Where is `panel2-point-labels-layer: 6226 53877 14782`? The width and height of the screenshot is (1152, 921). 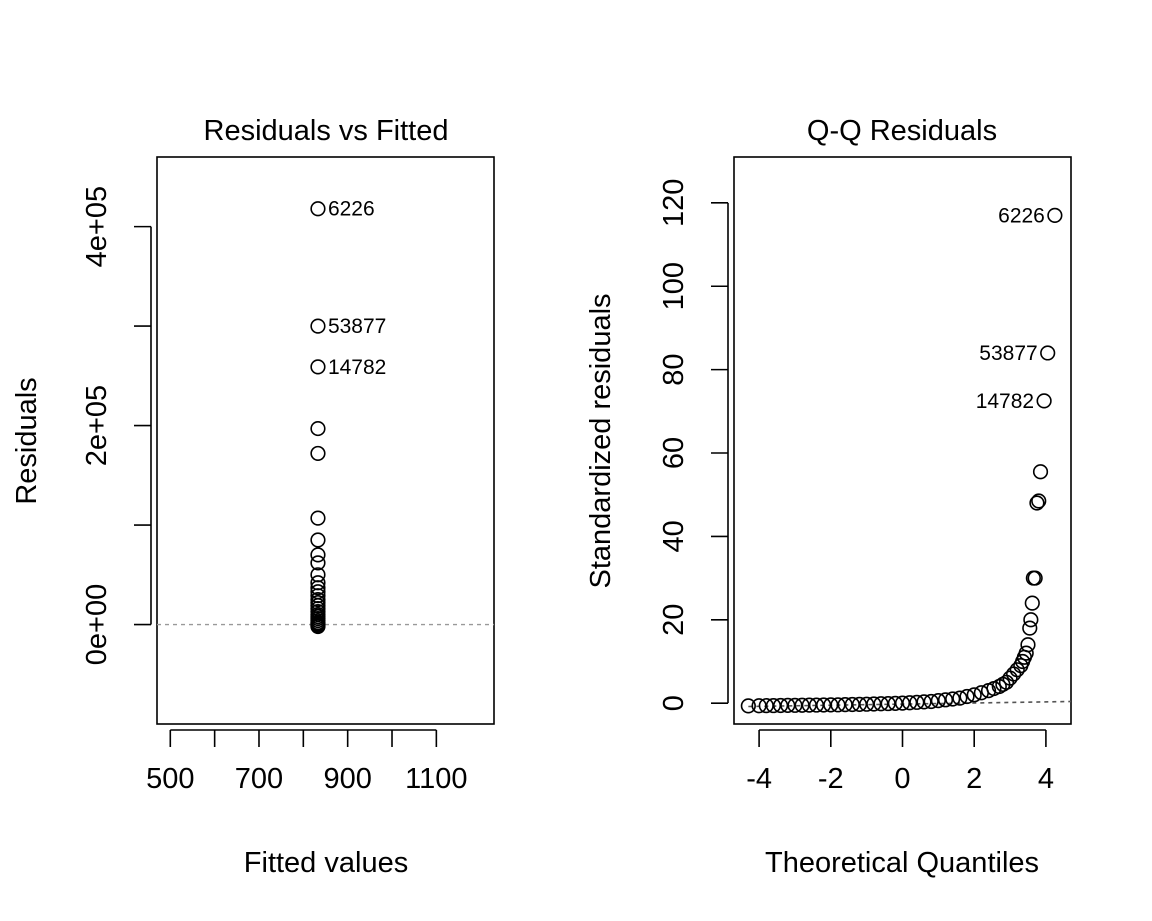
panel2-point-labels-layer: 6226 53877 14782 is located at coordinates (1010, 308).